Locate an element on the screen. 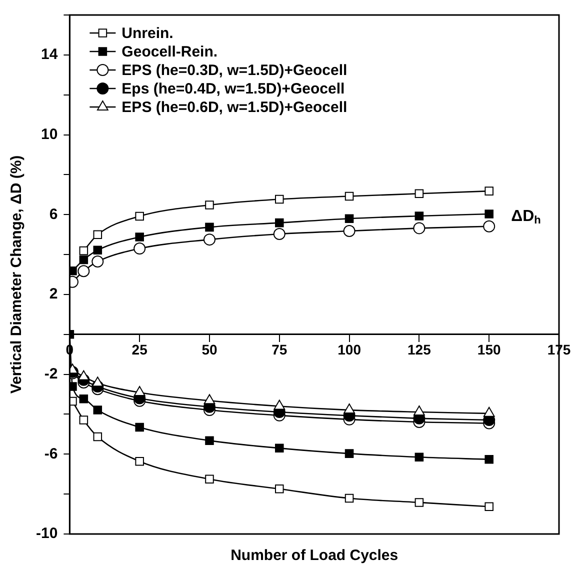 This screenshot has height=578, width=587. x-tick-label: 50 is located at coordinates (210, 350).